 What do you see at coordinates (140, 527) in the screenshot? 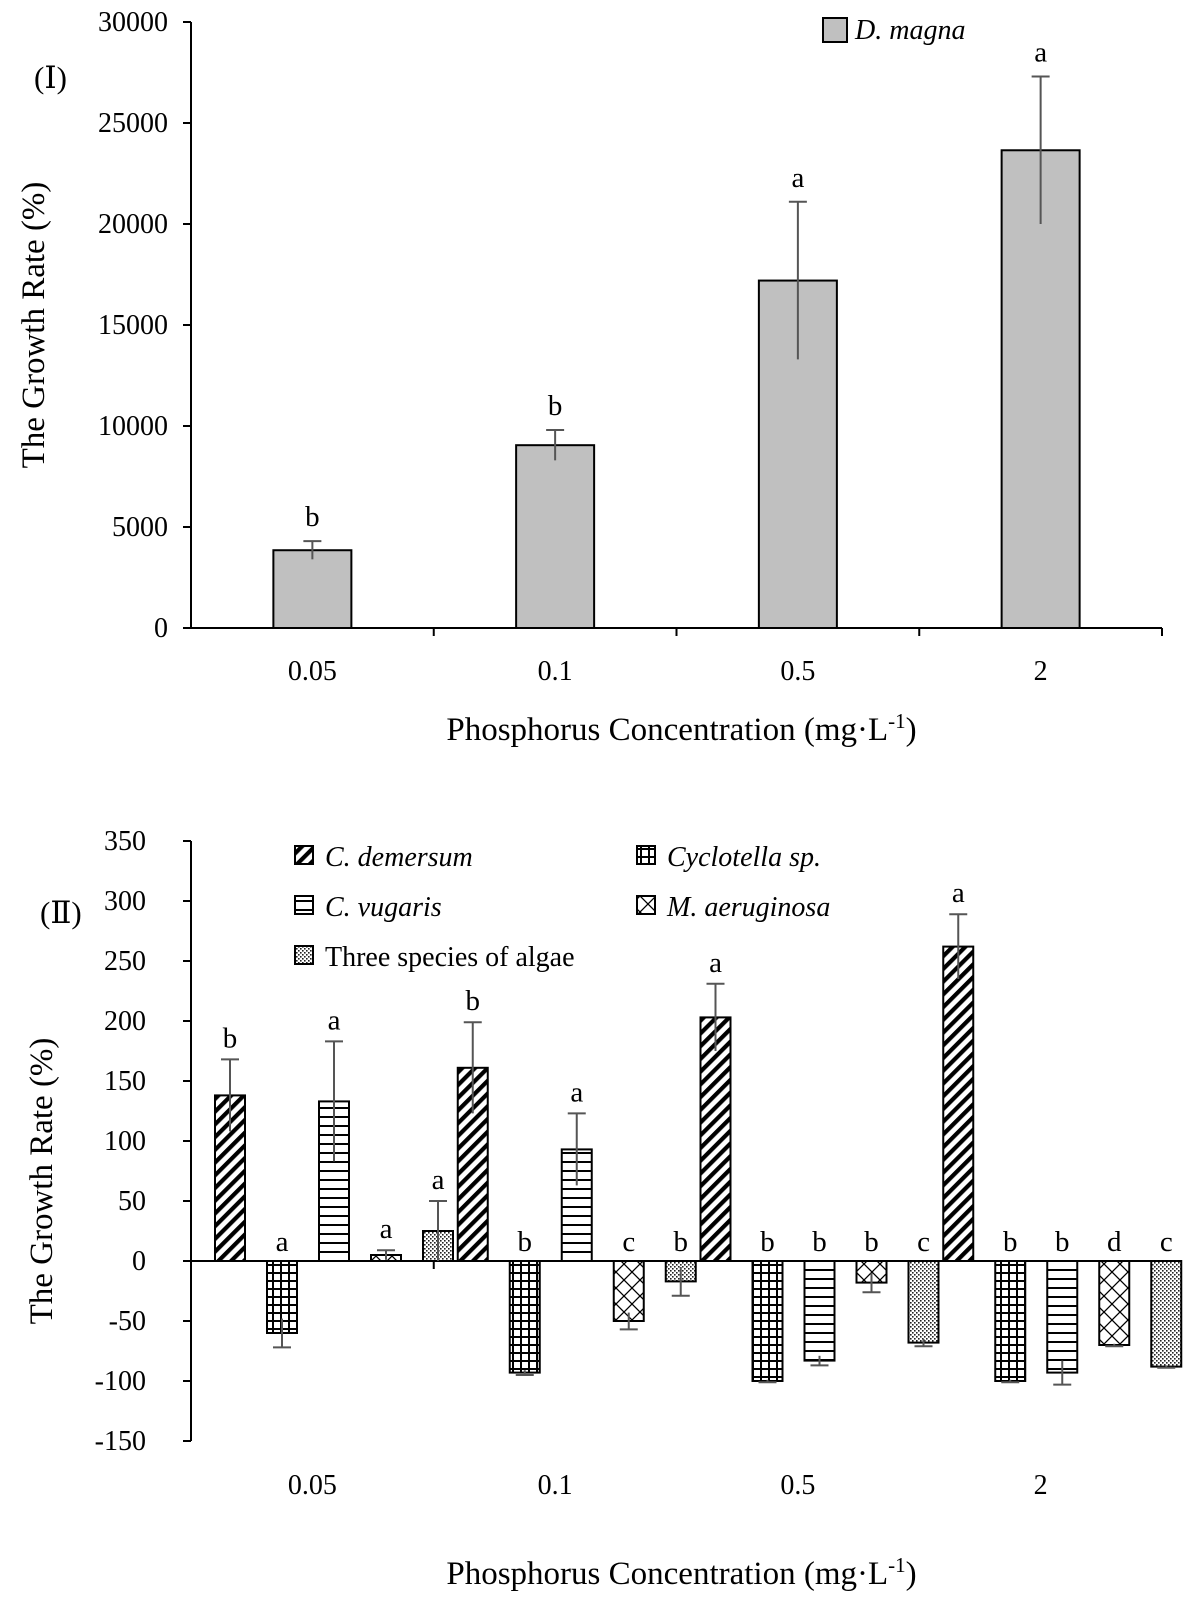
I see `y-tick-label: 5000` at bounding box center [140, 527].